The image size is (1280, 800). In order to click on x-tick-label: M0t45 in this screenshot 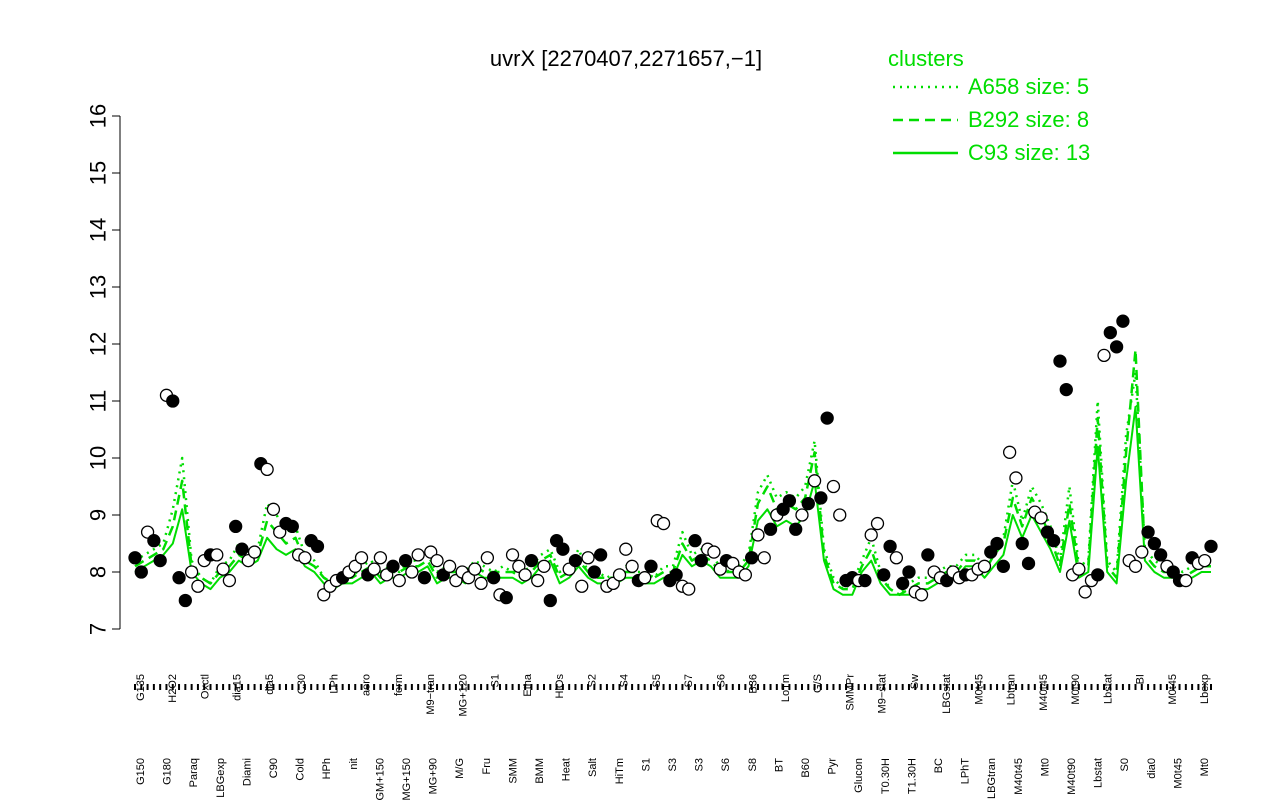, I will do `click(1173, 689)`.